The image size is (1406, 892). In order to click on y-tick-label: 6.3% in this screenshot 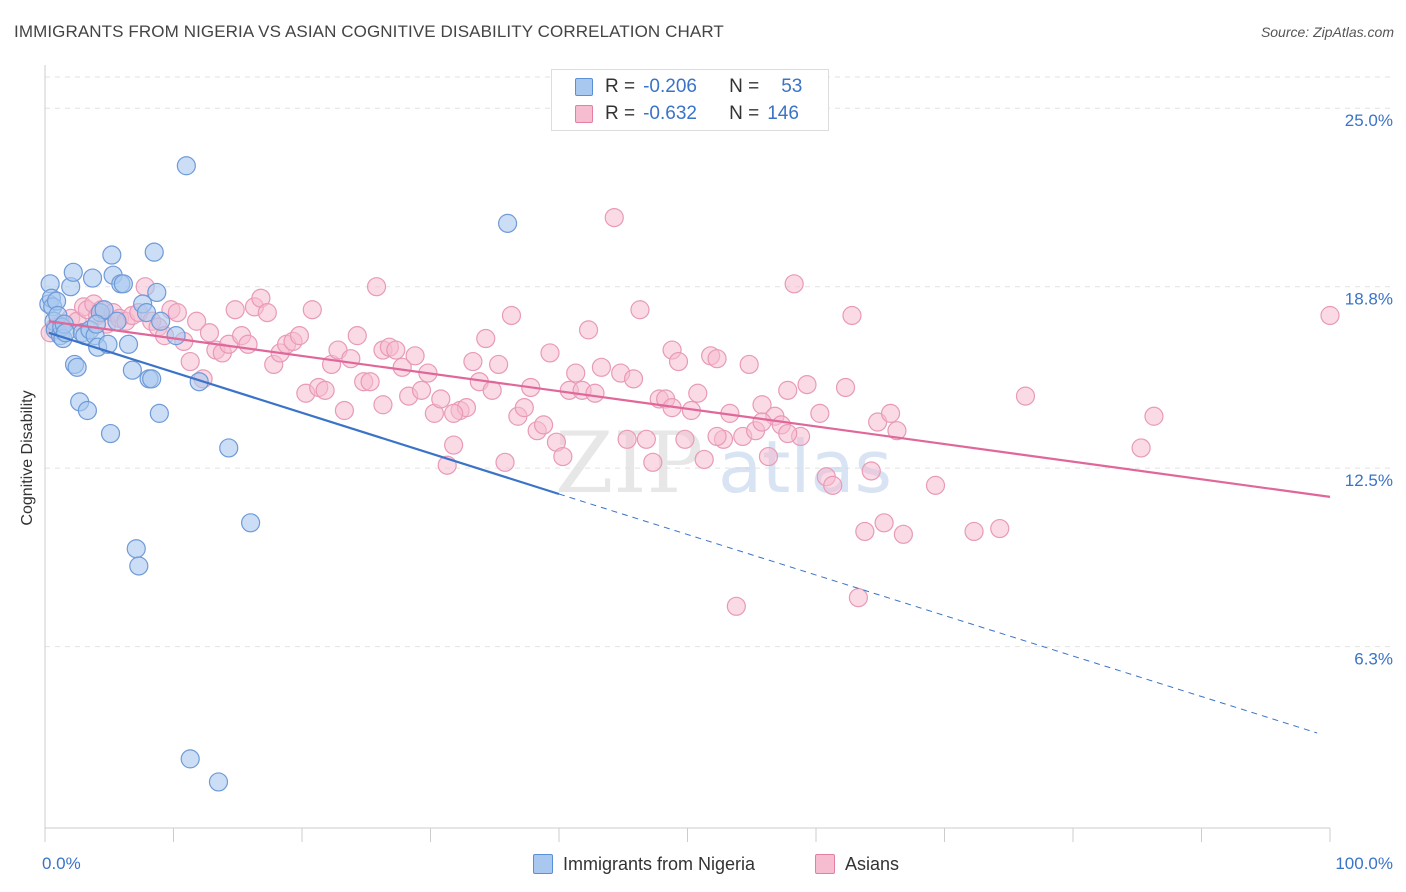, I will do `click(1373, 659)`.